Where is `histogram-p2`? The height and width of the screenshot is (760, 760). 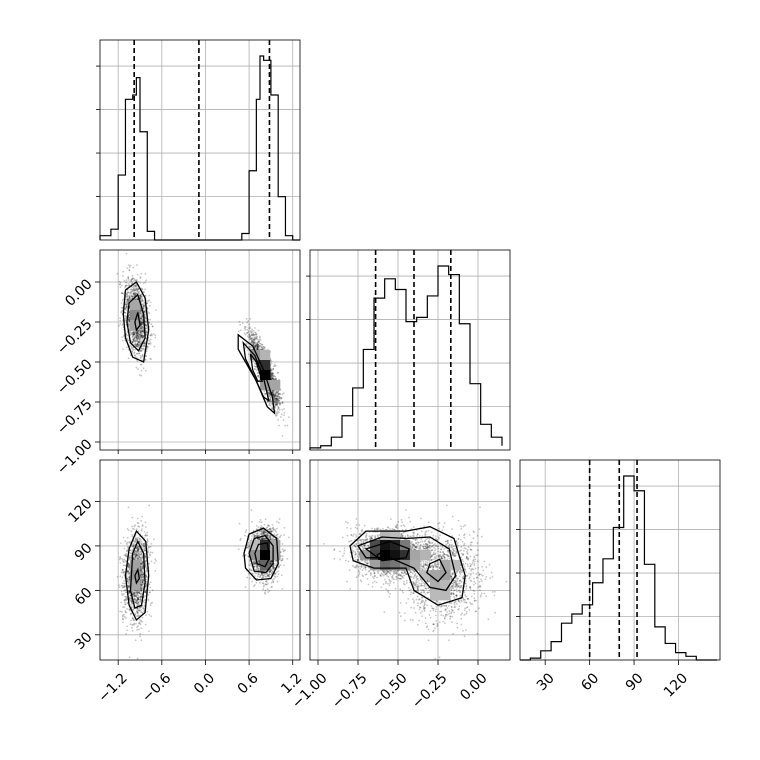 histogram-p2 is located at coordinates (406, 357).